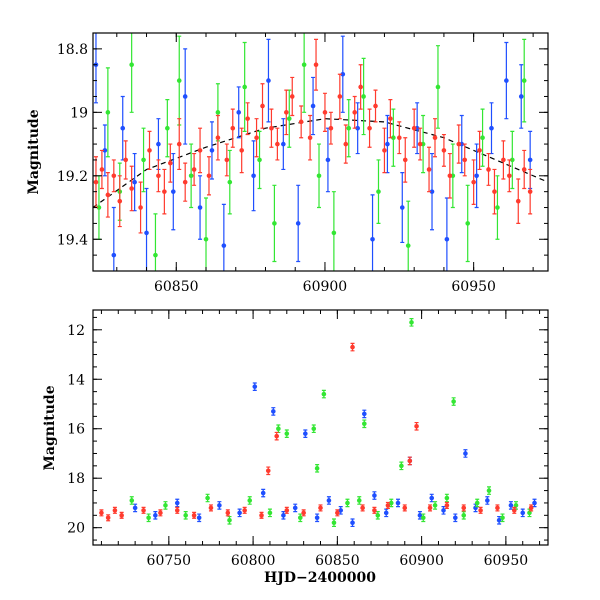 The image size is (600, 600). What do you see at coordinates (325, 287) in the screenshot?
I see `top-x-tick-label: 60900` at bounding box center [325, 287].